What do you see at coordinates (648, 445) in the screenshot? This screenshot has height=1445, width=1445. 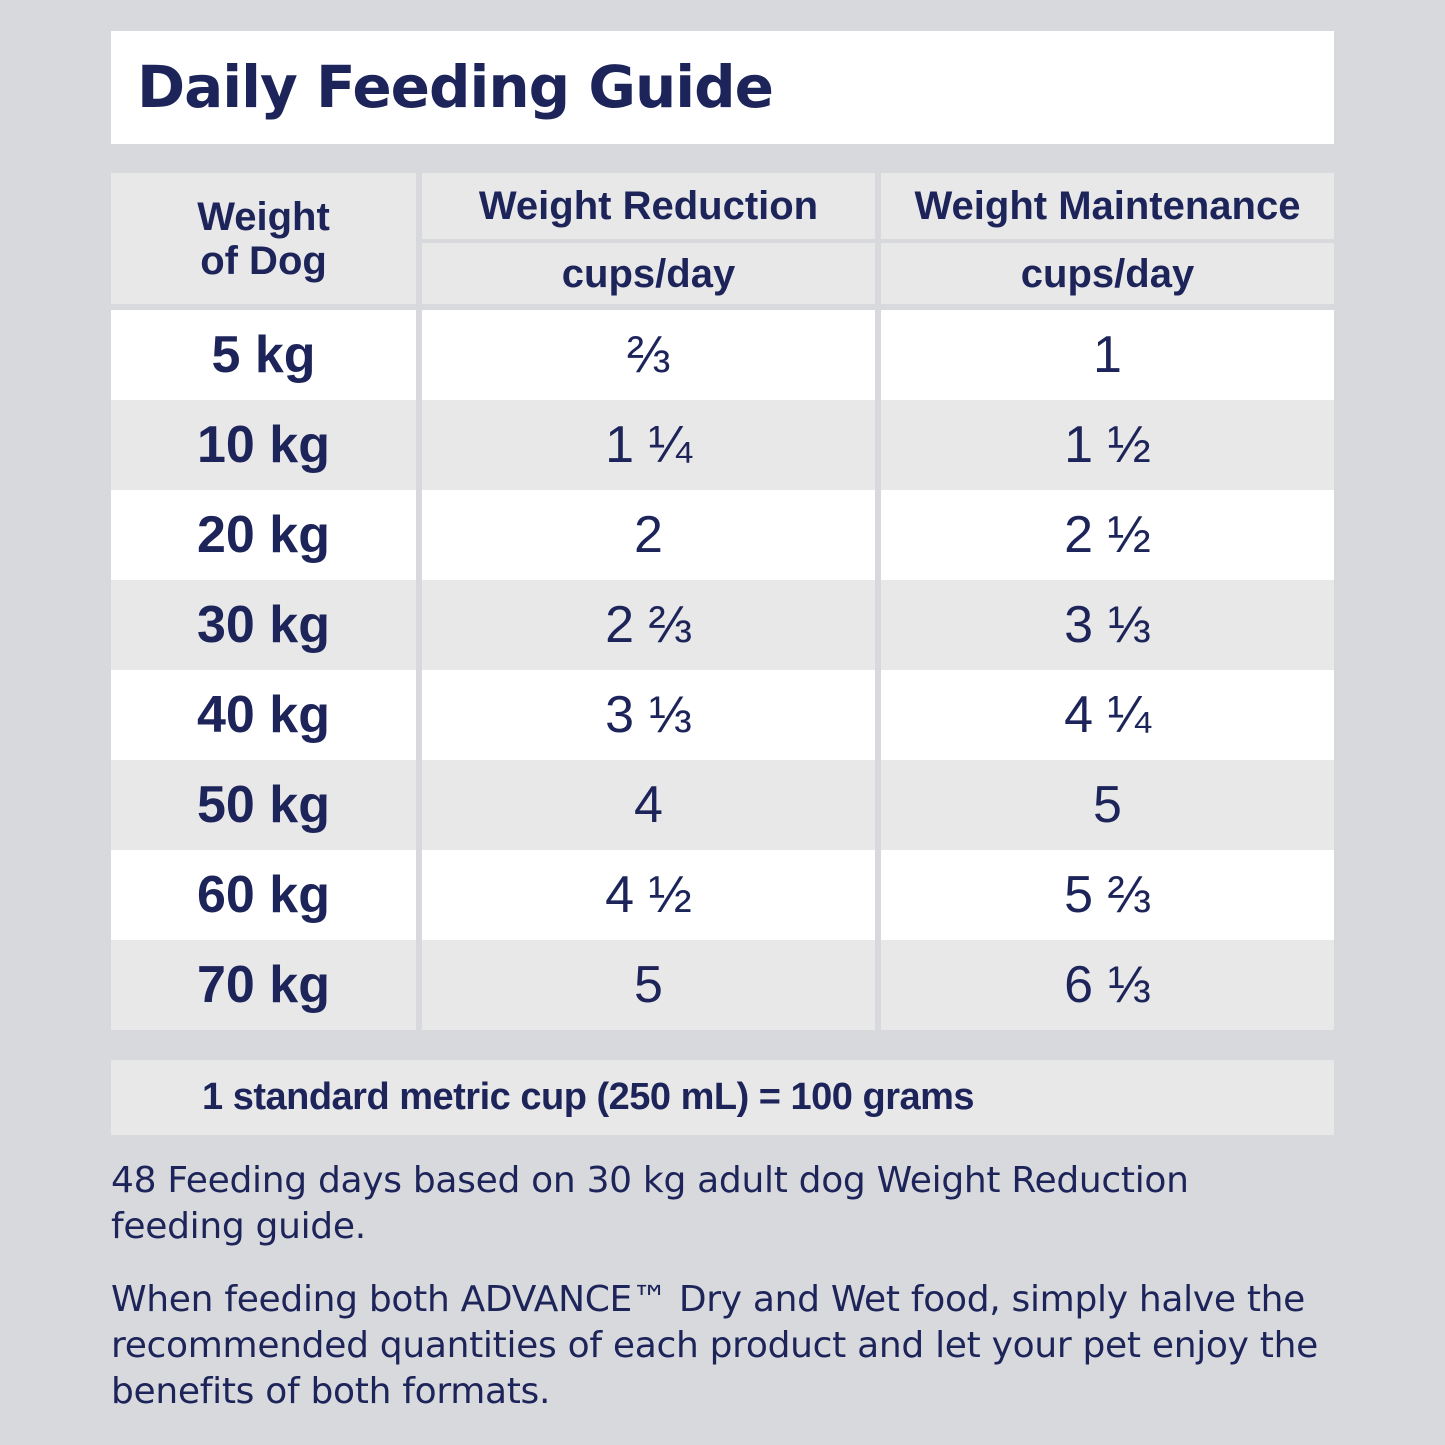 I see `cell-reduction: 1 ¼` at bounding box center [648, 445].